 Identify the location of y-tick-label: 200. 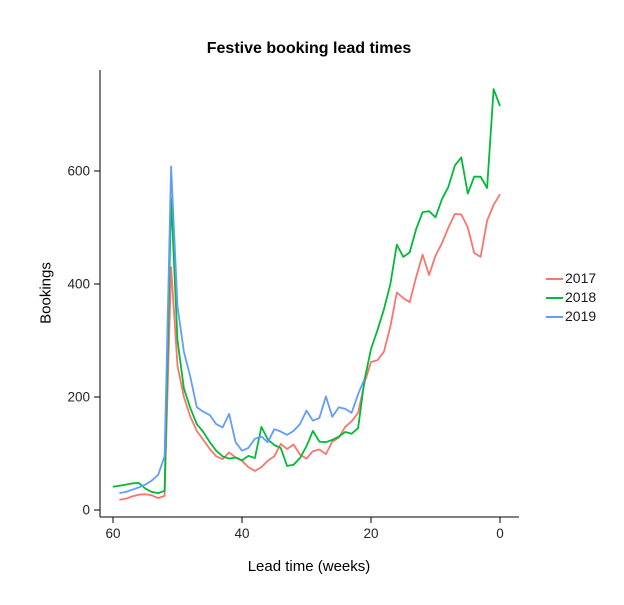
(78, 397).